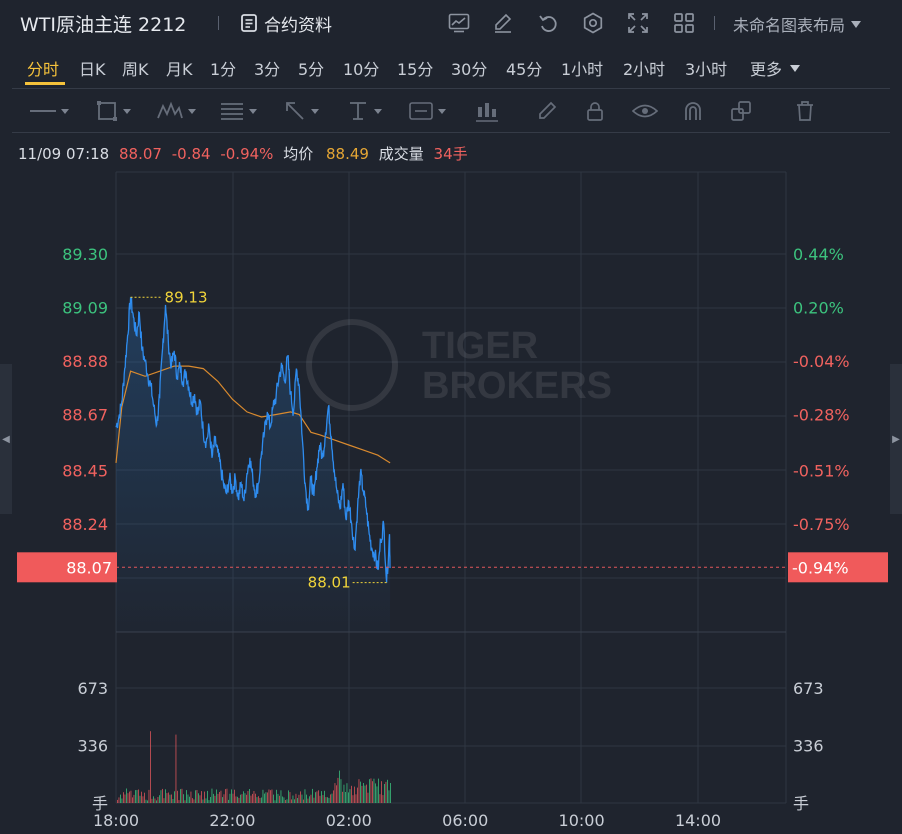 The width and height of the screenshot is (902, 834). What do you see at coordinates (85, 361) in the screenshot?
I see `price-tick-label: 88.88` at bounding box center [85, 361].